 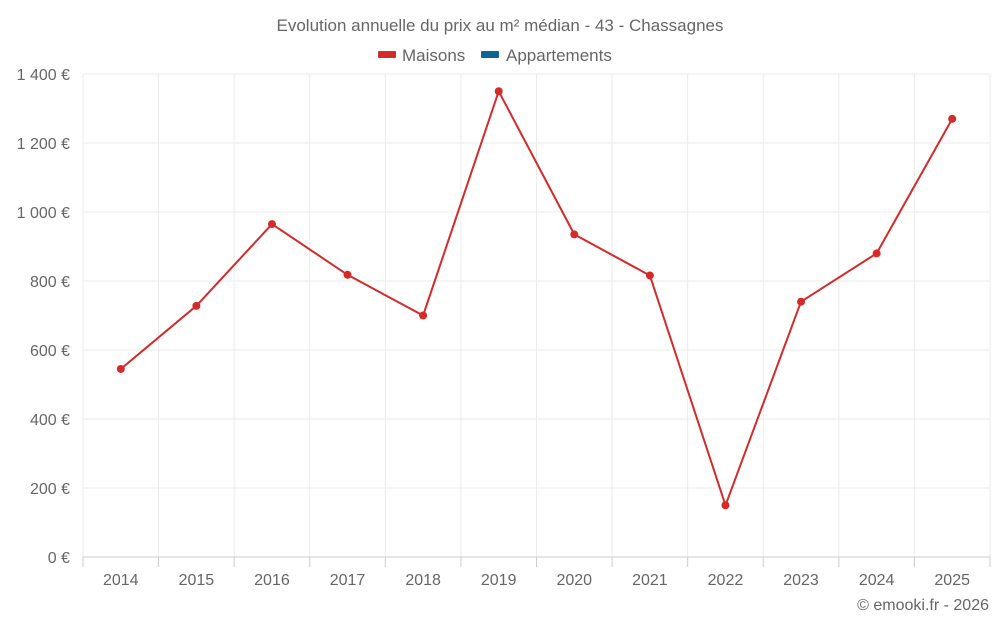 I want to click on x-tick-label: 2014, so click(x=121, y=580).